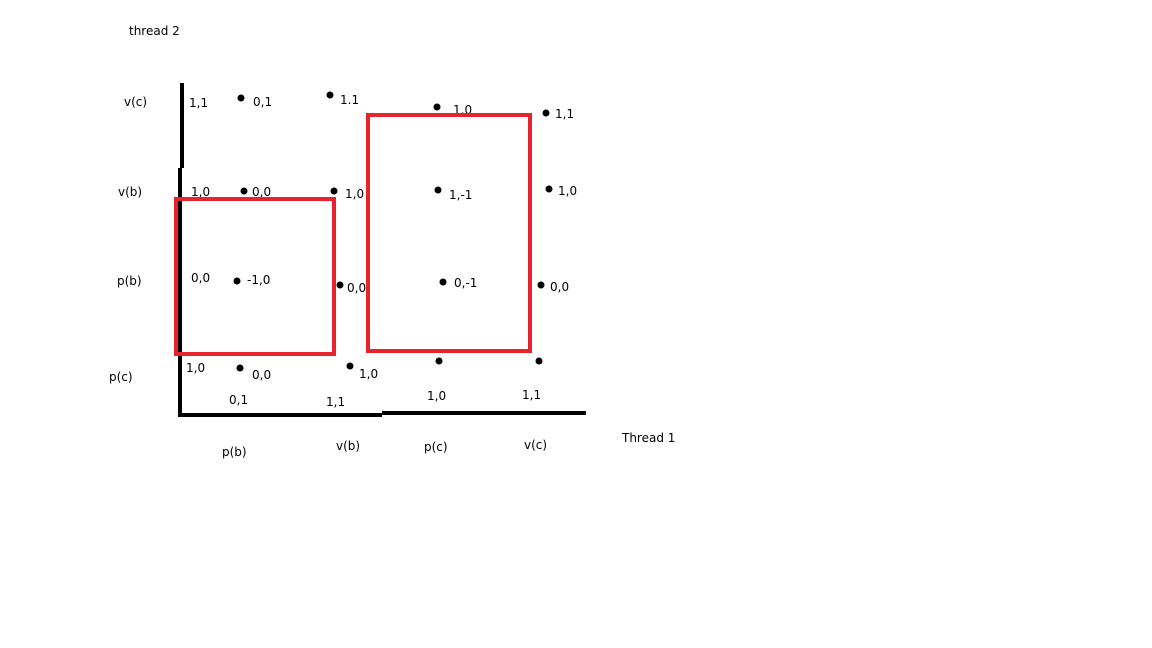 The width and height of the screenshot is (1152, 648). Describe the element at coordinates (648, 438) in the screenshot. I see `x-axis-title: Thread 1` at that location.